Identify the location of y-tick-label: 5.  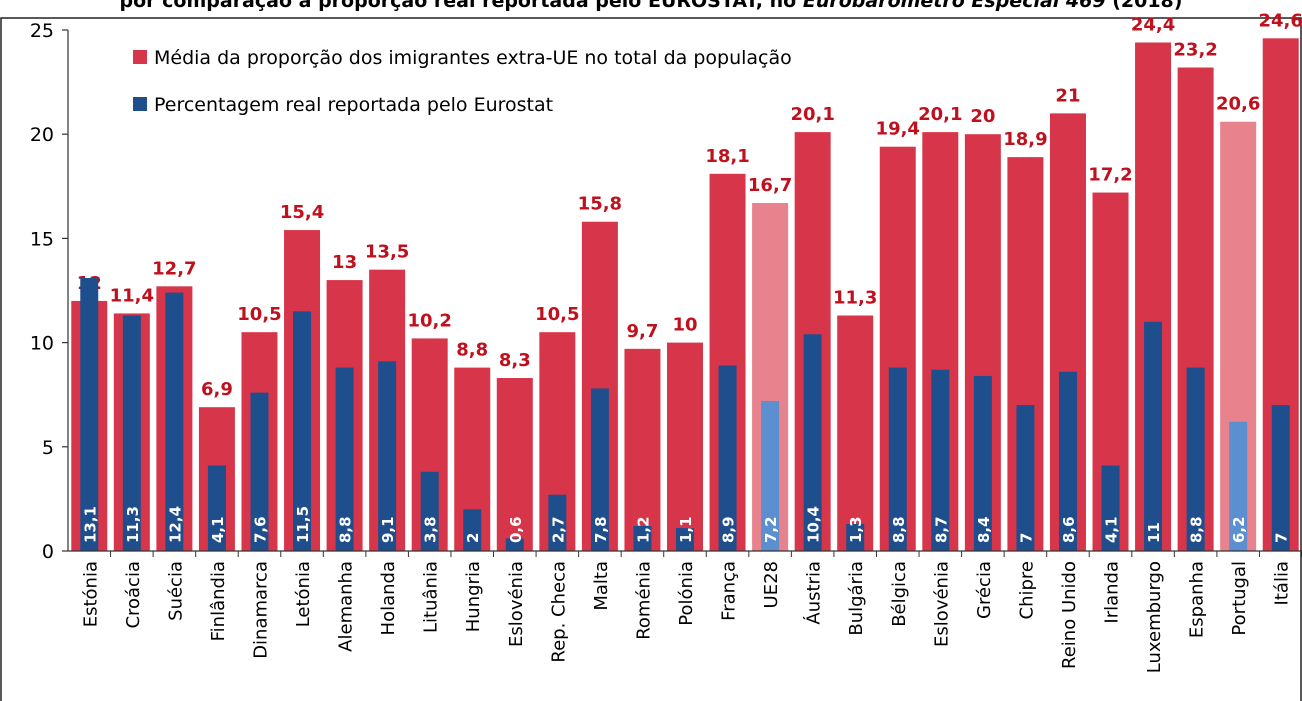
(48, 448).